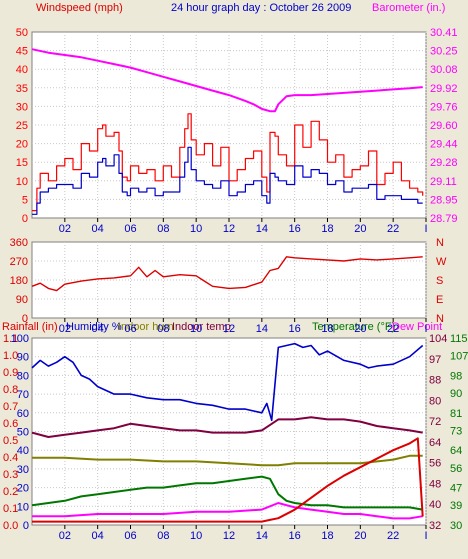 The width and height of the screenshot is (468, 559). Describe the element at coordinates (435, 401) in the screenshot. I see `indoor-temp-tick-label: 80` at that location.